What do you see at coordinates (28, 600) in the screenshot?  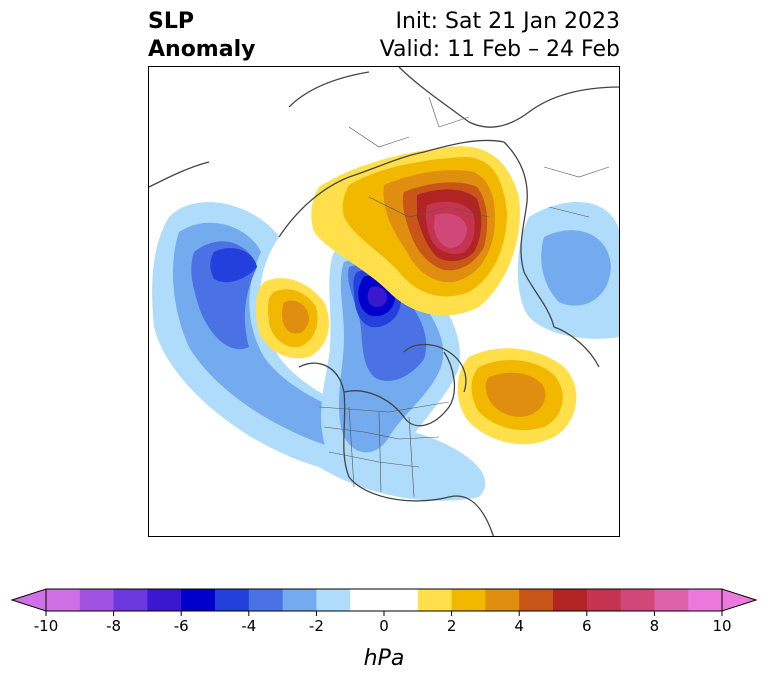 I see `colorbar-extend-low` at bounding box center [28, 600].